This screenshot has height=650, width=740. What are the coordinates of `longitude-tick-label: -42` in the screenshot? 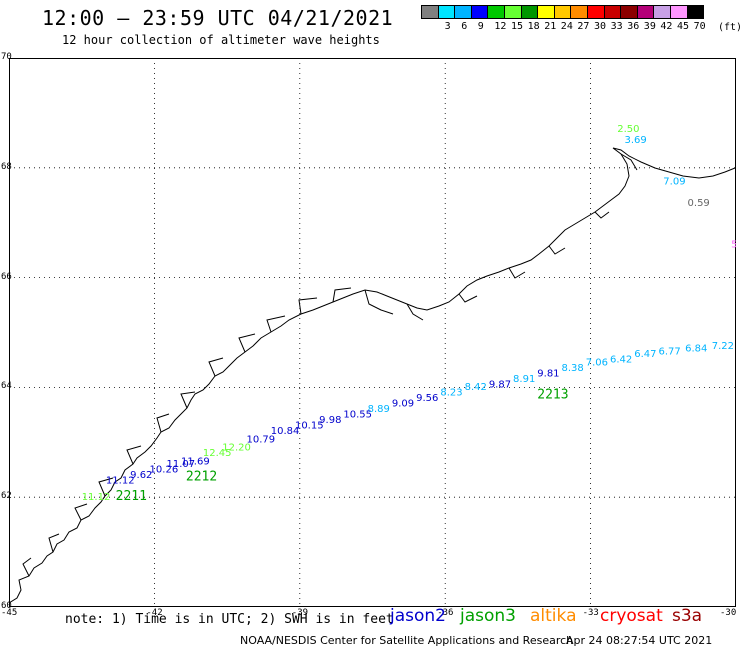 It's located at (154, 613).